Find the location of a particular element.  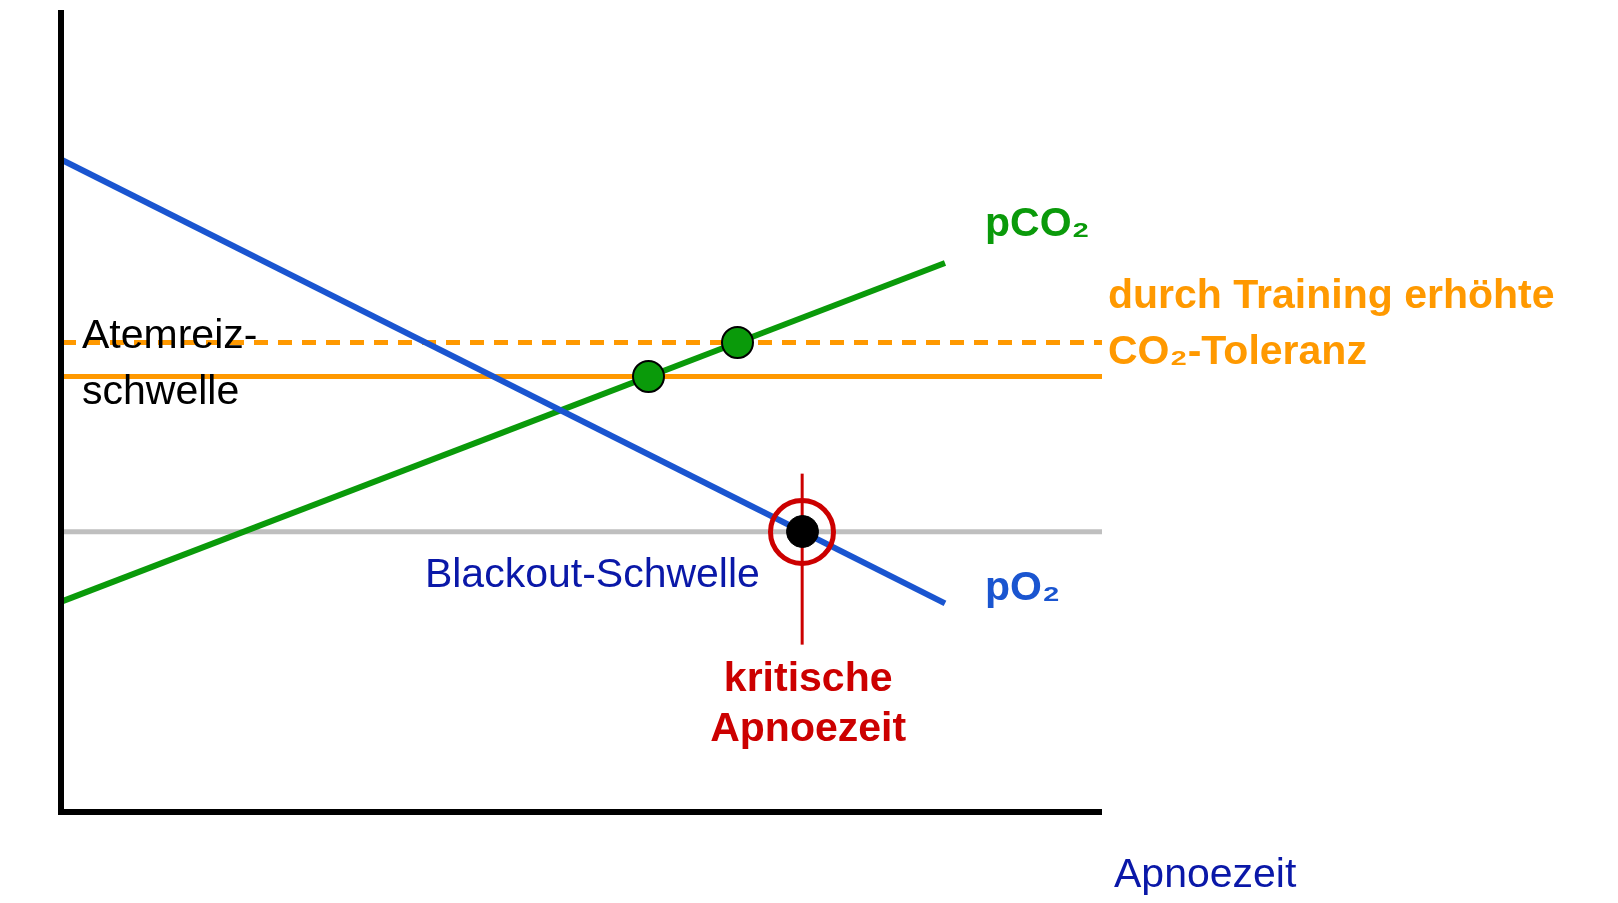

x-axis-title: Apnoezeit is located at coordinates (1205, 873).